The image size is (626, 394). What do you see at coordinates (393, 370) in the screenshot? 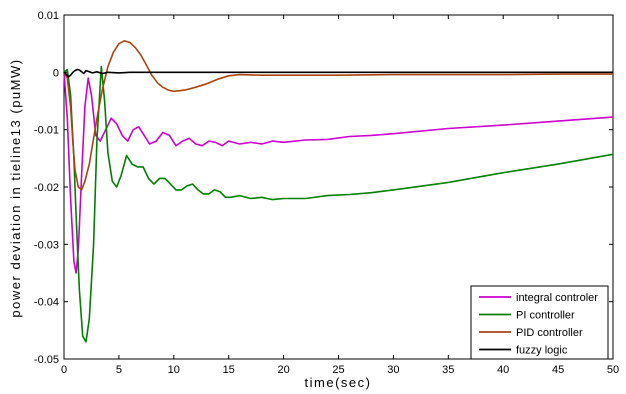
I see `x-tick-label: 30` at bounding box center [393, 370].